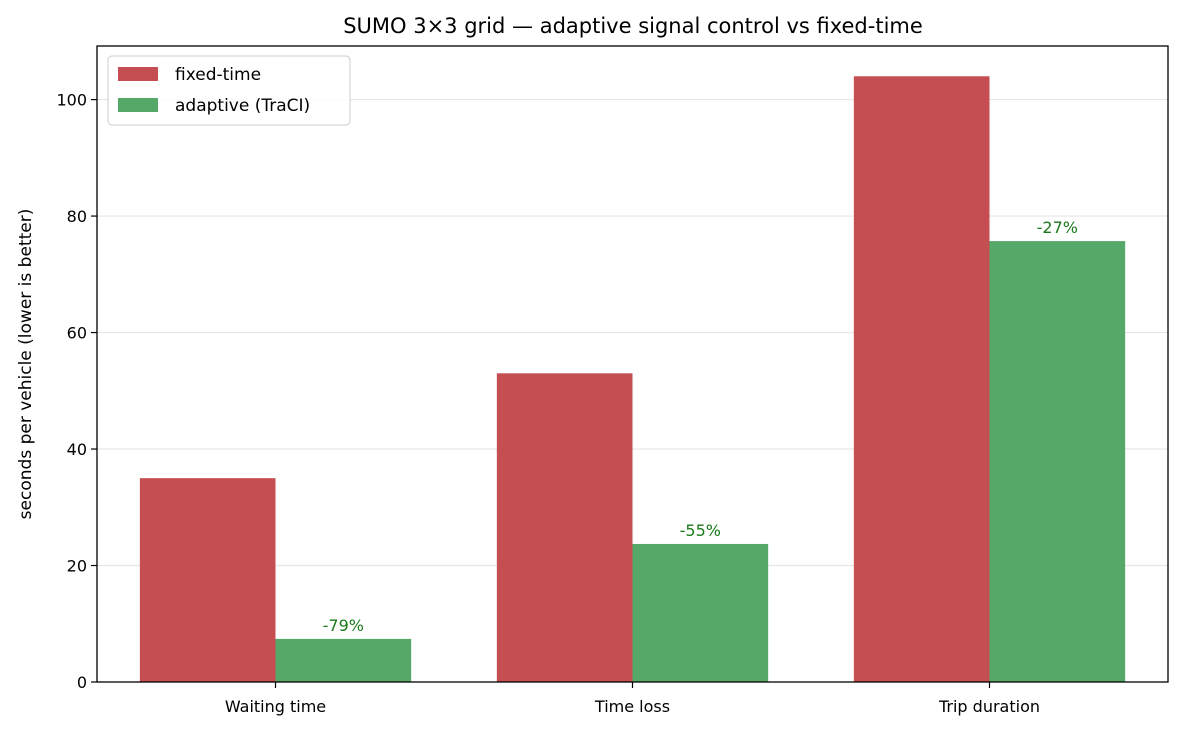 This screenshot has height=733, width=1183. Describe the element at coordinates (77, 566) in the screenshot. I see `y-tick-label-1: 20` at that location.